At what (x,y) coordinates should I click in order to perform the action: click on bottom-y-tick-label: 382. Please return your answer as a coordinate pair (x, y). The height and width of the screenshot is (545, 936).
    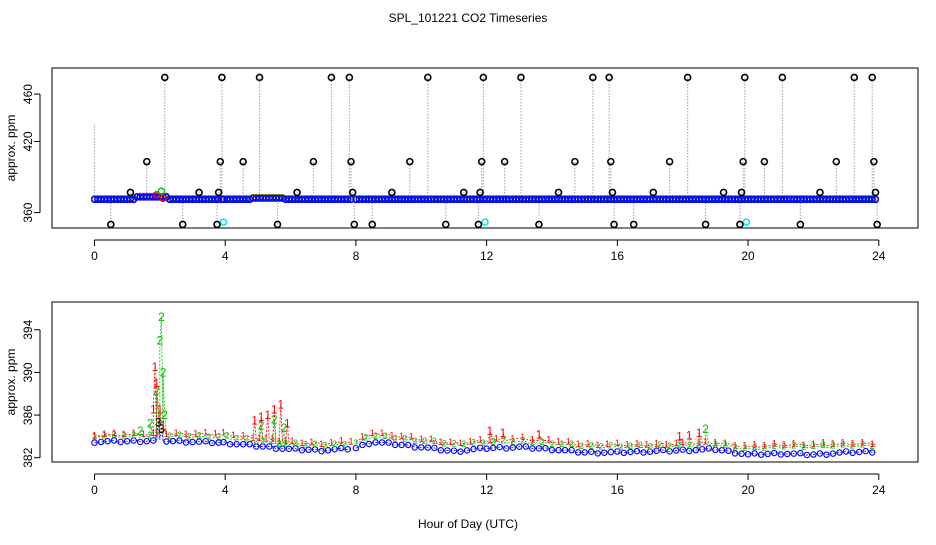
    Looking at the image, I should click on (28, 457).